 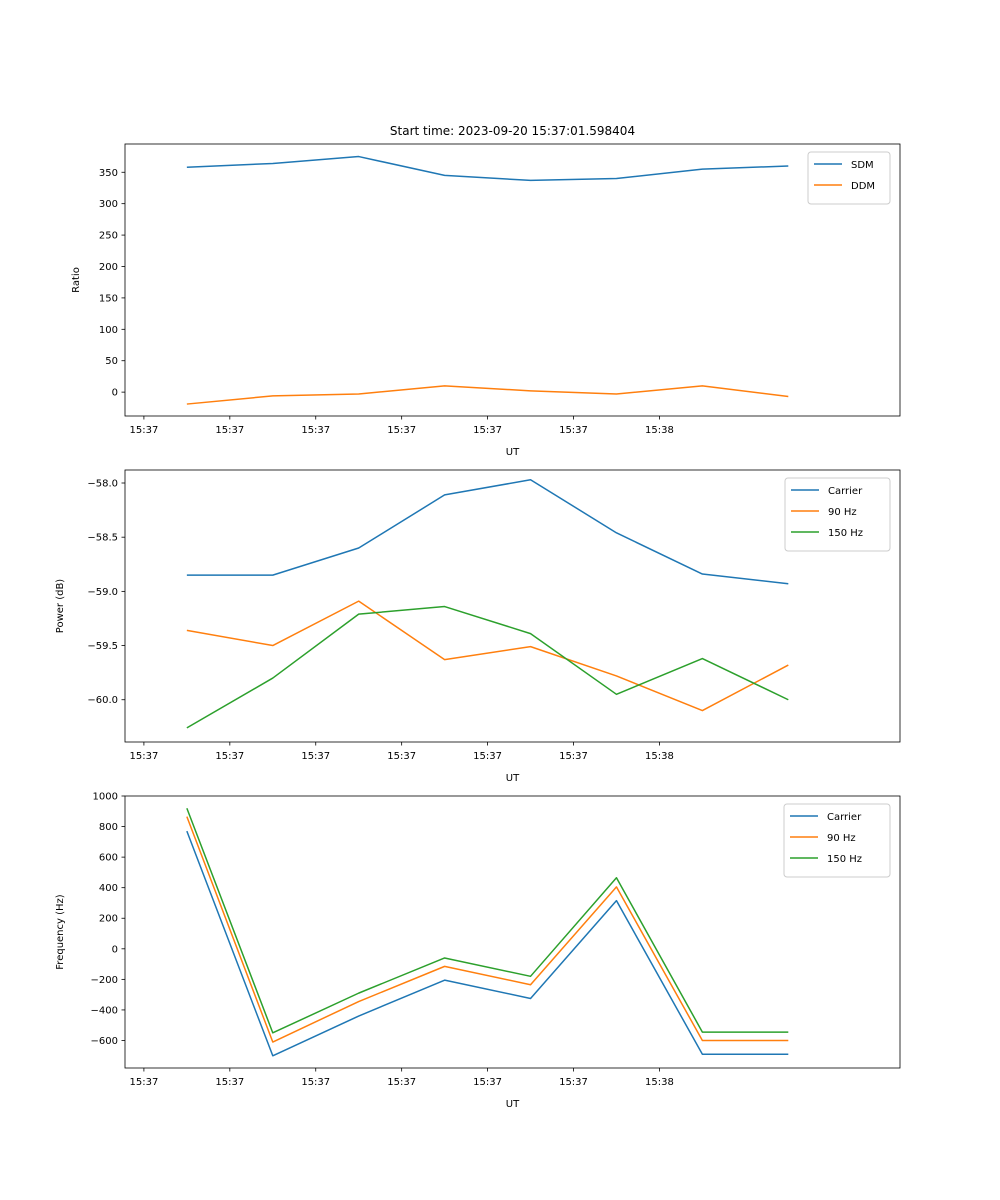 What do you see at coordinates (841, 838) in the screenshot?
I see `legend-label-2-1: 90 Hz` at bounding box center [841, 838].